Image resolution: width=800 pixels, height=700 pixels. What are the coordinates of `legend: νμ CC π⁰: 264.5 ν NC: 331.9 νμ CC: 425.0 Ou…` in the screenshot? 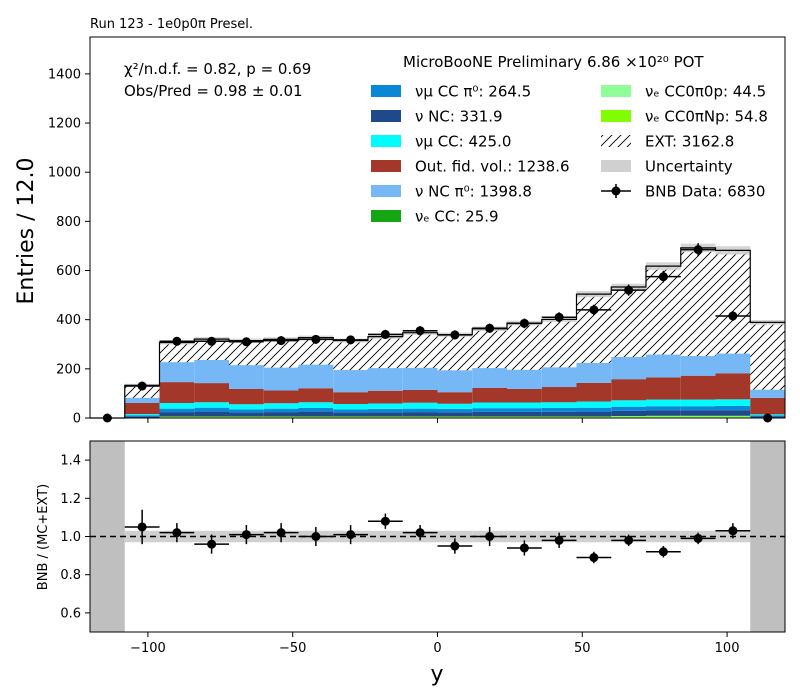 It's located at (569, 154).